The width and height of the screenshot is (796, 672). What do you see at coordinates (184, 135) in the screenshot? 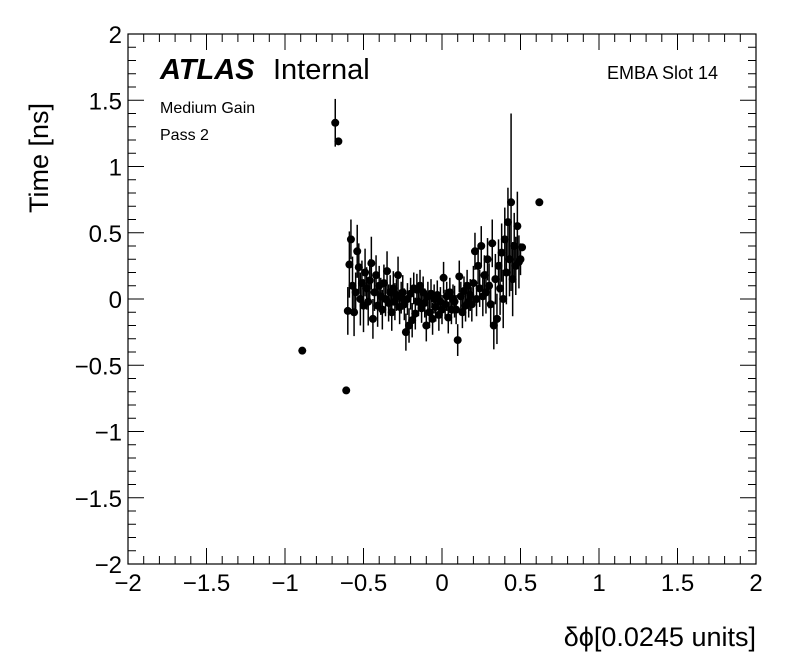
I see `pass-label: Pass 2` at bounding box center [184, 135].